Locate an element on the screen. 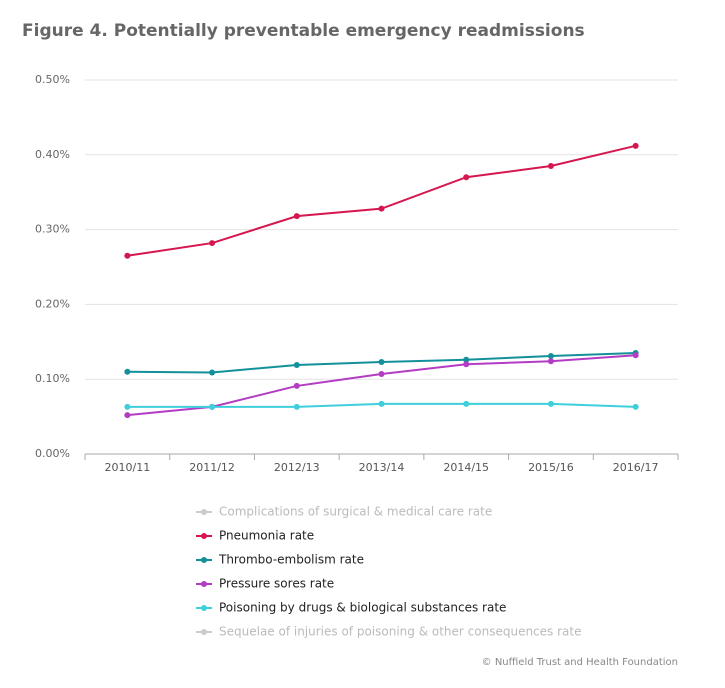 The width and height of the screenshot is (725, 688). x-tick-label: 2013/14 is located at coordinates (382, 467).